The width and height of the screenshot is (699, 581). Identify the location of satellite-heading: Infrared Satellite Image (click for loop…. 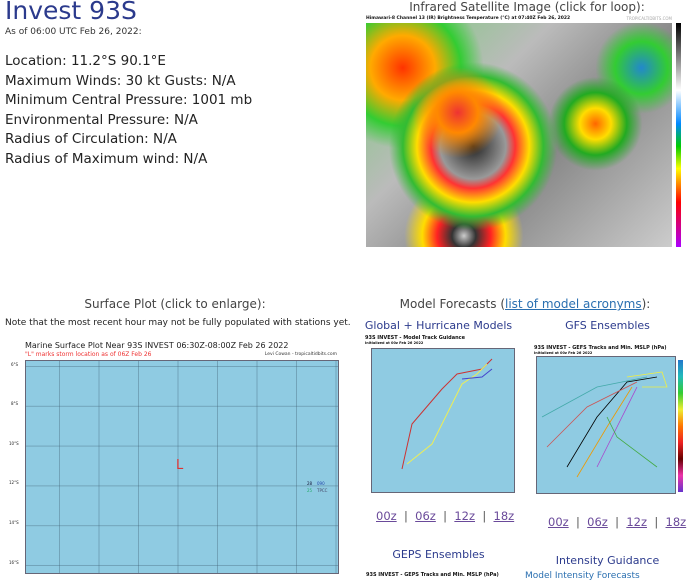
(527, 7).